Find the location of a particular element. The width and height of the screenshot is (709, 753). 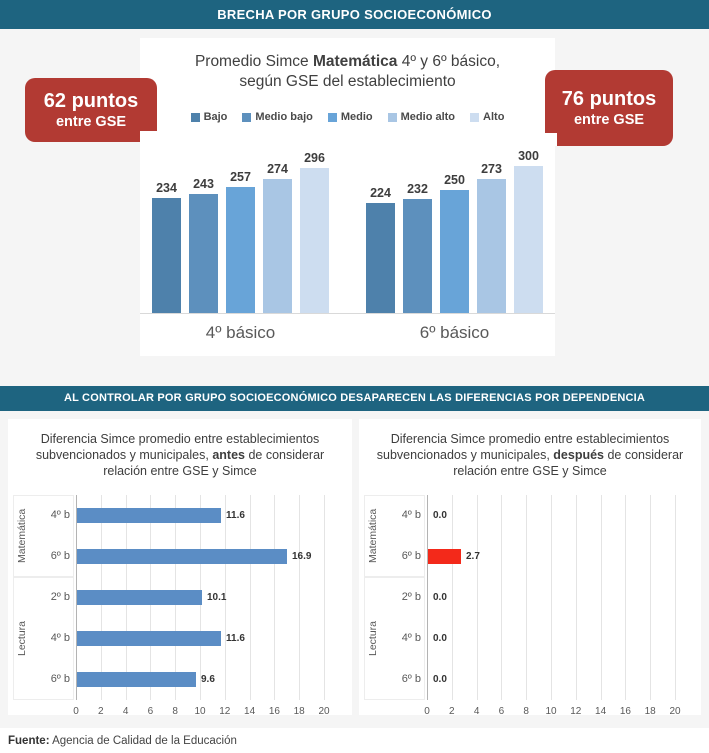

x-tick-label: 12 is located at coordinates (576, 711).